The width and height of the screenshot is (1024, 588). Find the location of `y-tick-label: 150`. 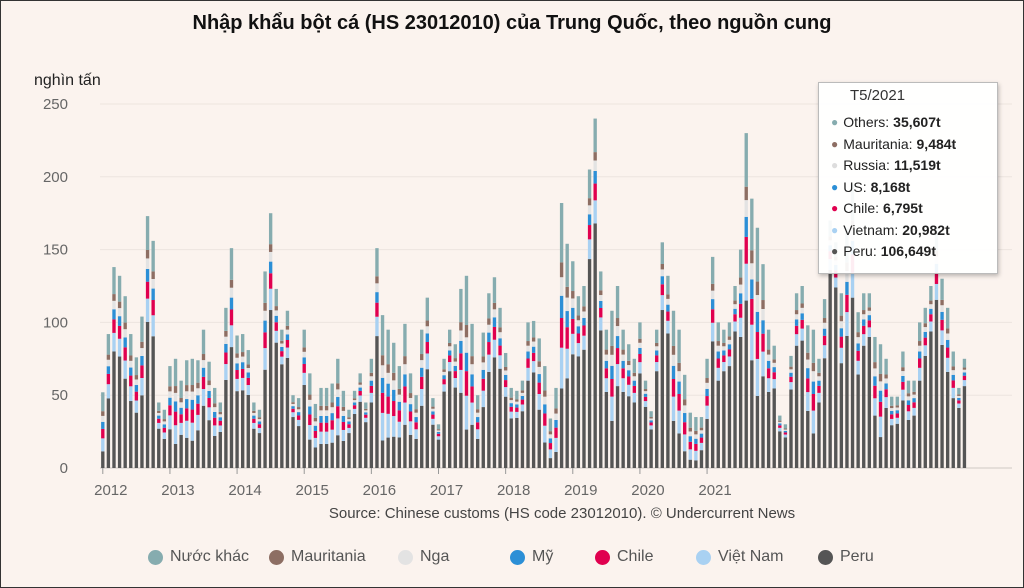

y-tick-label: 150 is located at coordinates (55, 250).